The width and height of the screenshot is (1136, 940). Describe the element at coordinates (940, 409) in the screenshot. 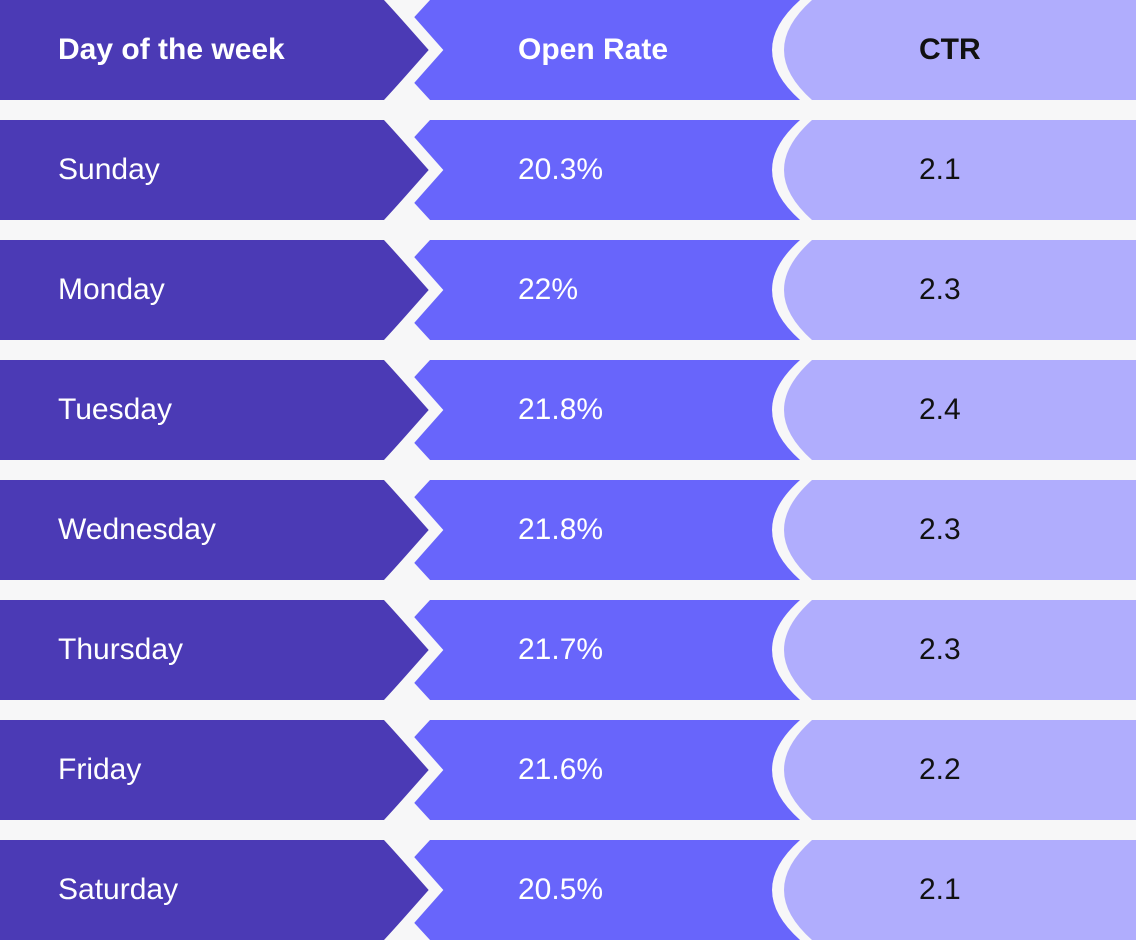

I see `ctr-label: 2.4` at that location.